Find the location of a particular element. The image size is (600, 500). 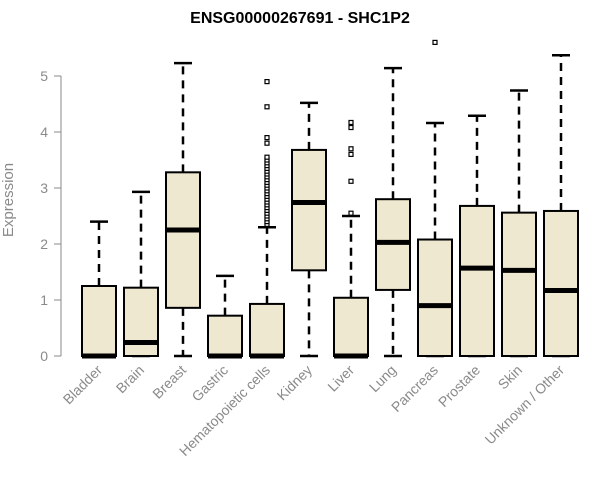

x-tick-label: Unknown / Other is located at coordinates (525, 405).